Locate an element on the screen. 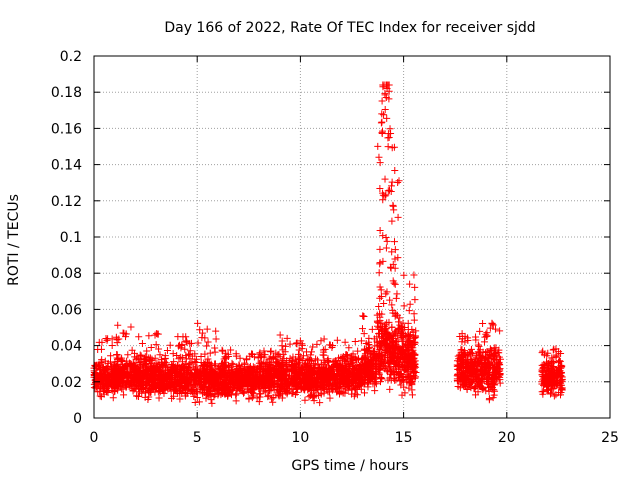 This screenshot has height=484, width=640. y-tick-label: 0 is located at coordinates (77, 419).